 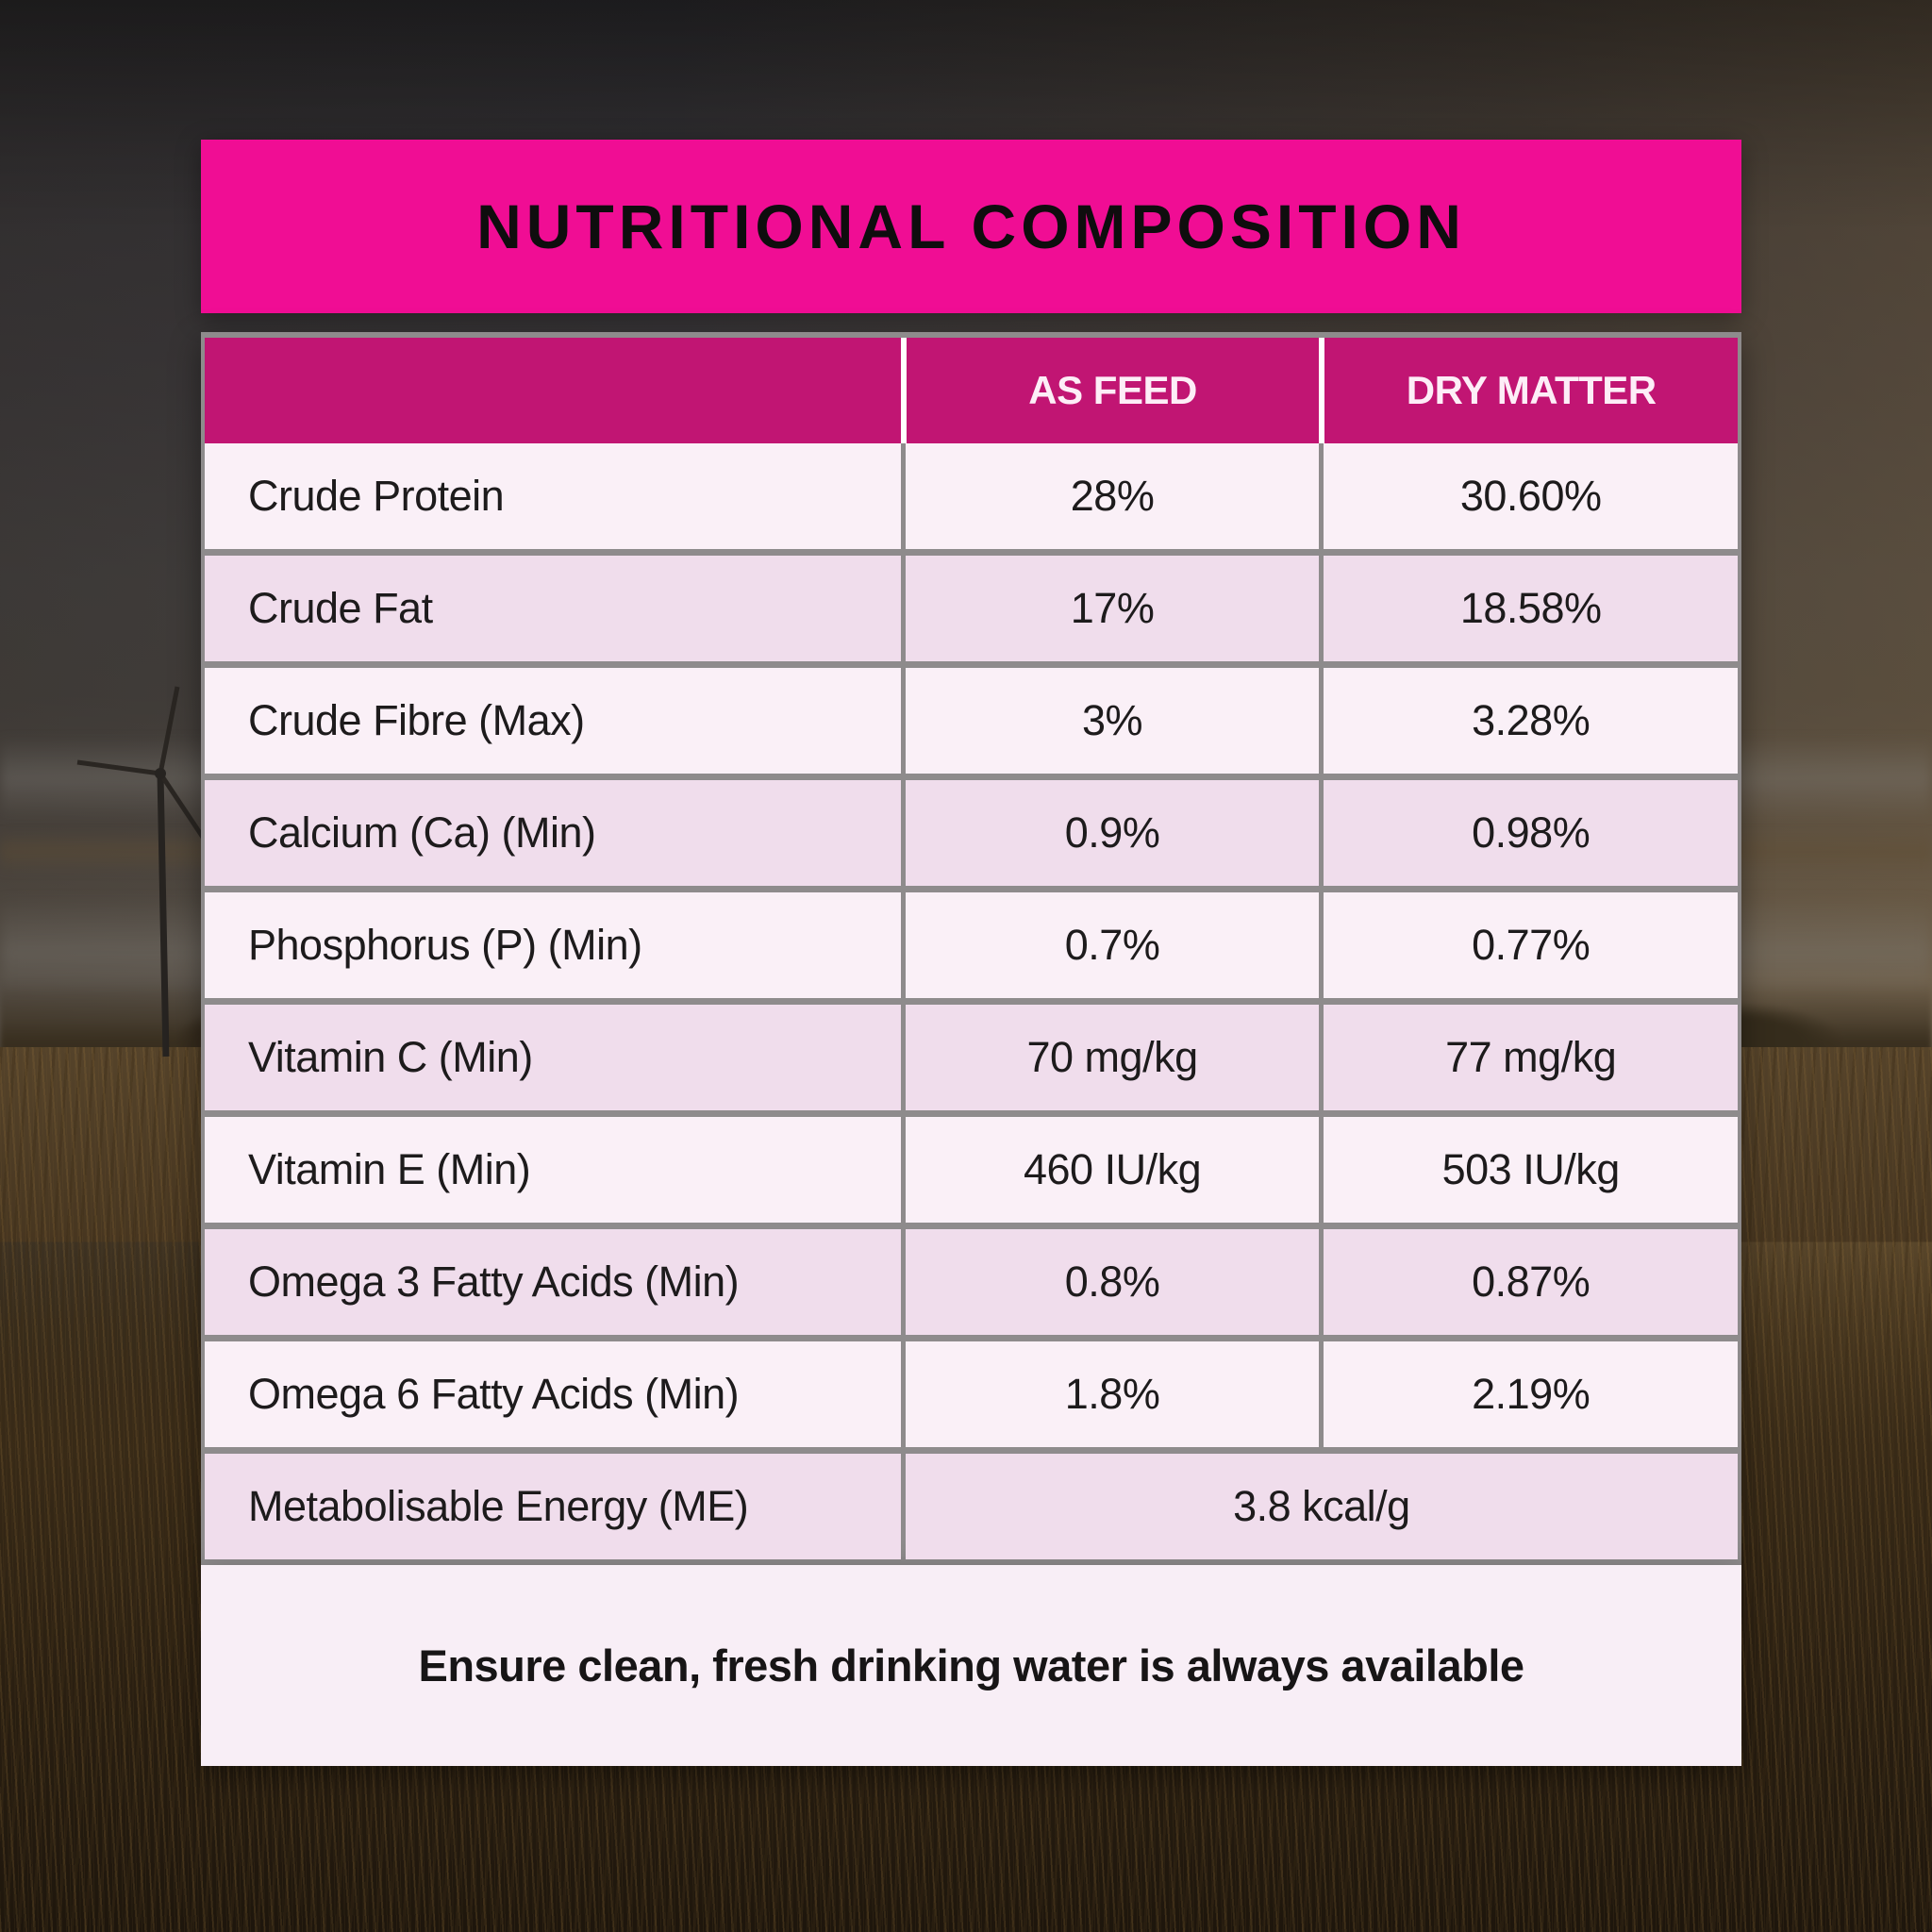 I want to click on table-row: Calcium (Ca) (Min) 0.9% 0.98%, so click(x=971, y=833).